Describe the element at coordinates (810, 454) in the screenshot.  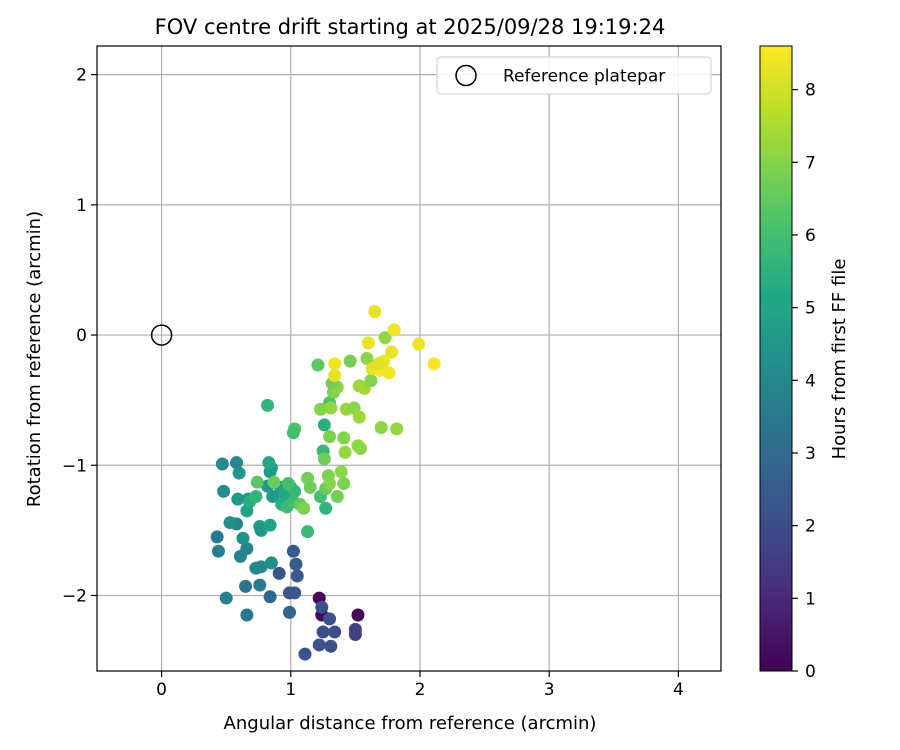
I see `colorbar-tick-label: 3` at that location.